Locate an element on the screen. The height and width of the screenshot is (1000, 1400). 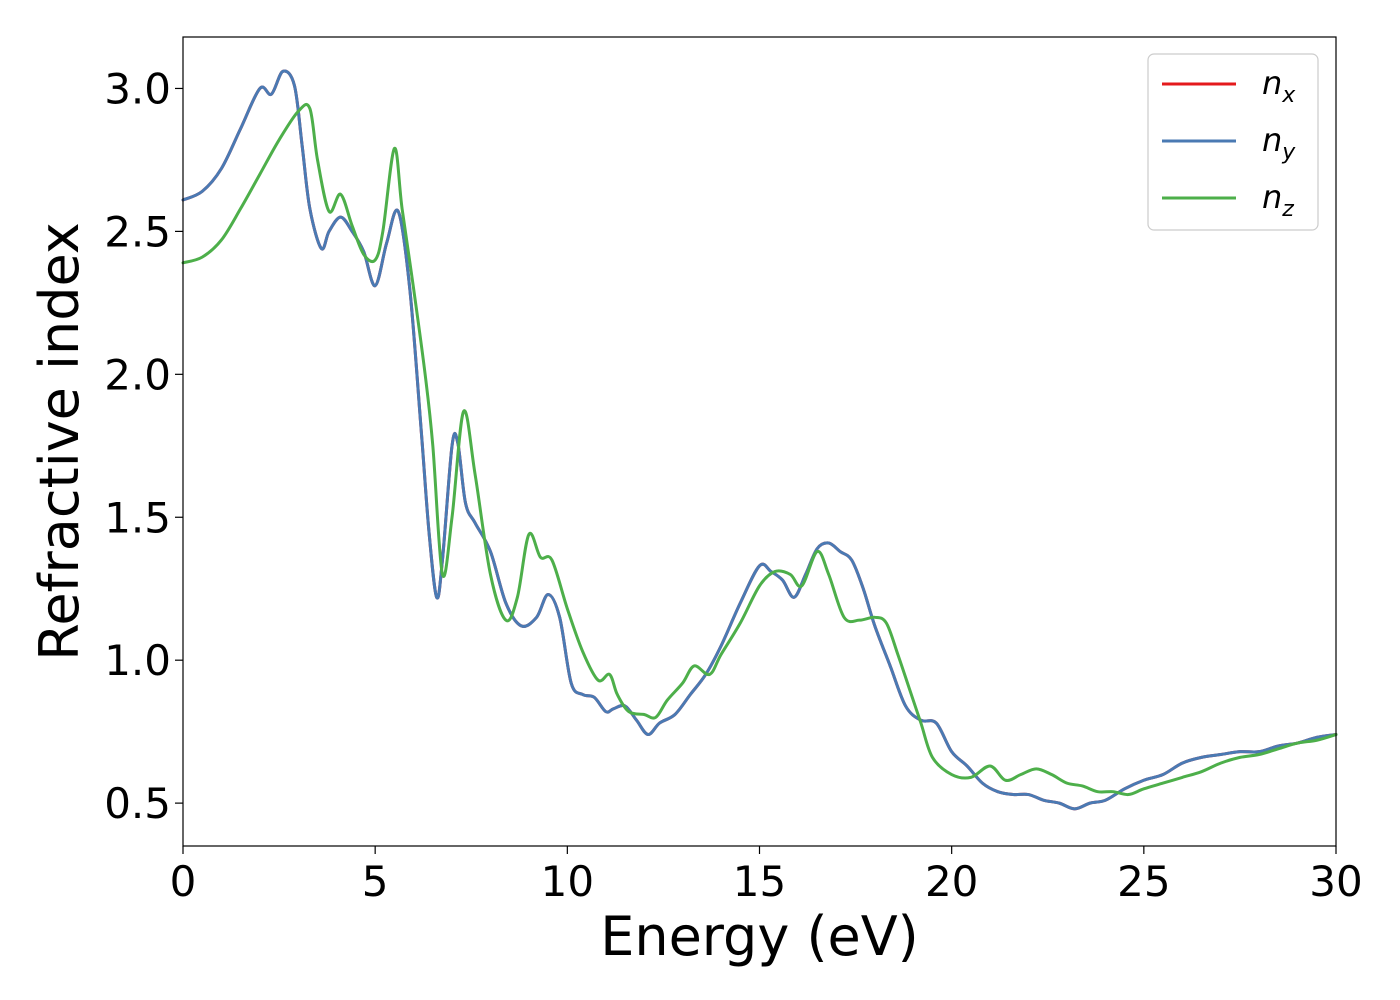
x-tick-label: 10 is located at coordinates (567, 881).